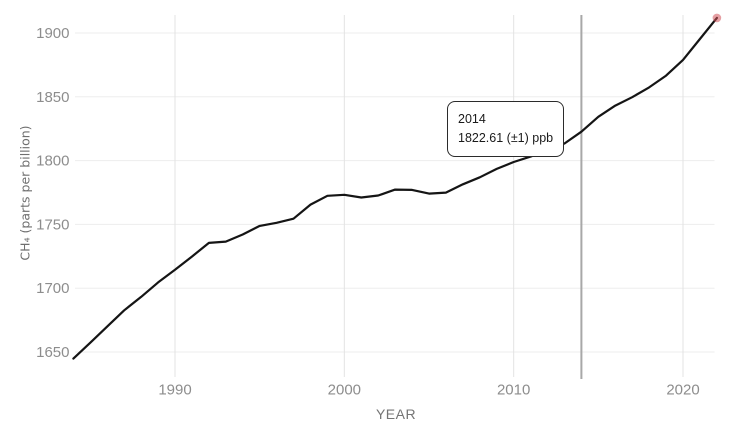 This screenshot has width=741, height=434. Describe the element at coordinates (52, 288) in the screenshot. I see `y-tick-label: 1700` at that location.